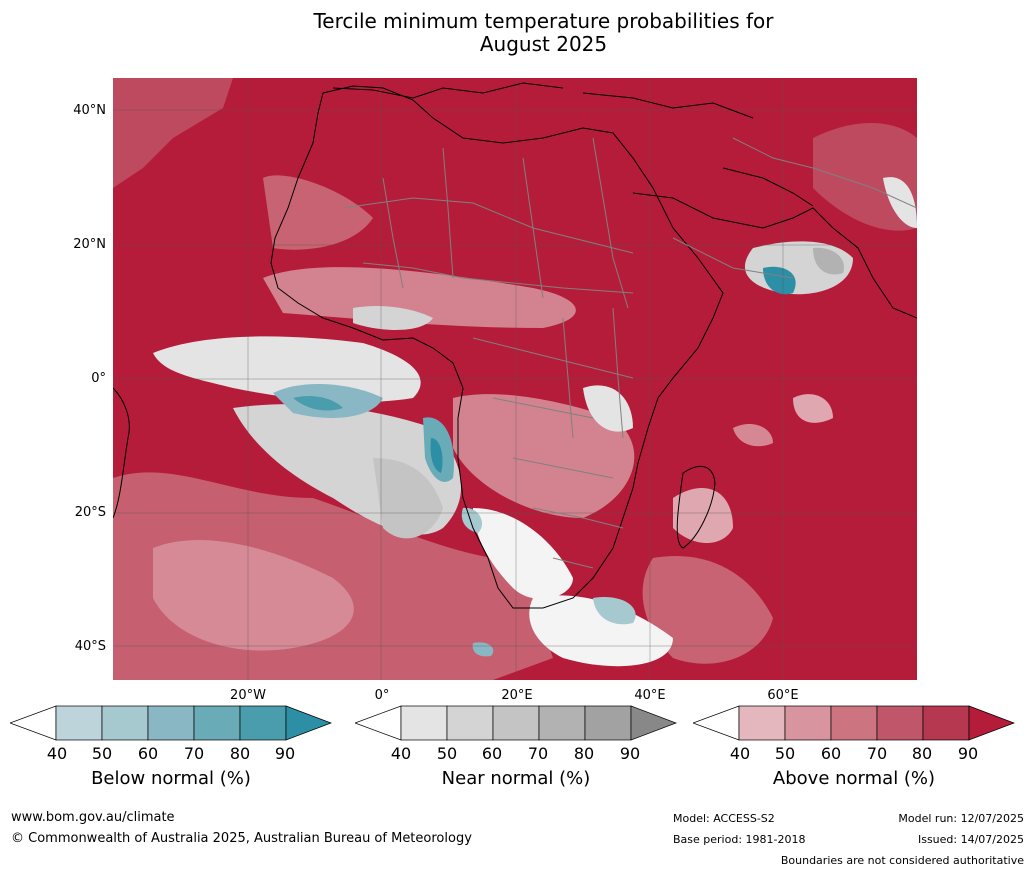  Describe the element at coordinates (57, 753) in the screenshot. I see `below-tick-40: 40` at that location.